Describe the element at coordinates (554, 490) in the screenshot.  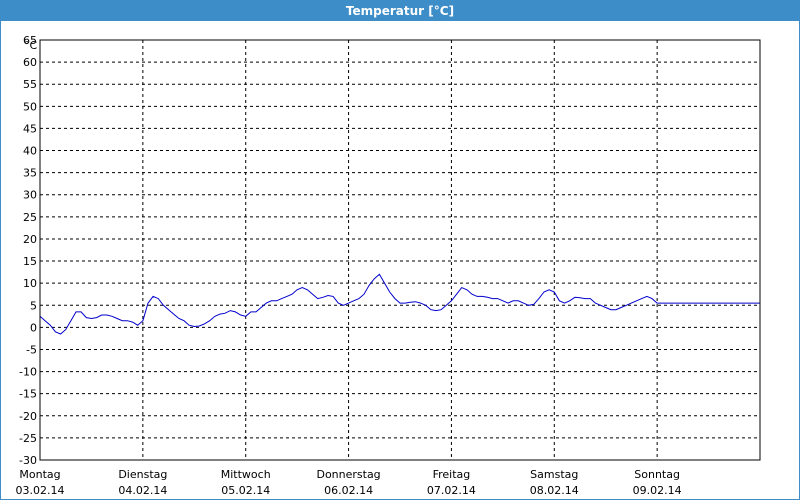
I see `x-tick-date: 08.02.14` at that location.